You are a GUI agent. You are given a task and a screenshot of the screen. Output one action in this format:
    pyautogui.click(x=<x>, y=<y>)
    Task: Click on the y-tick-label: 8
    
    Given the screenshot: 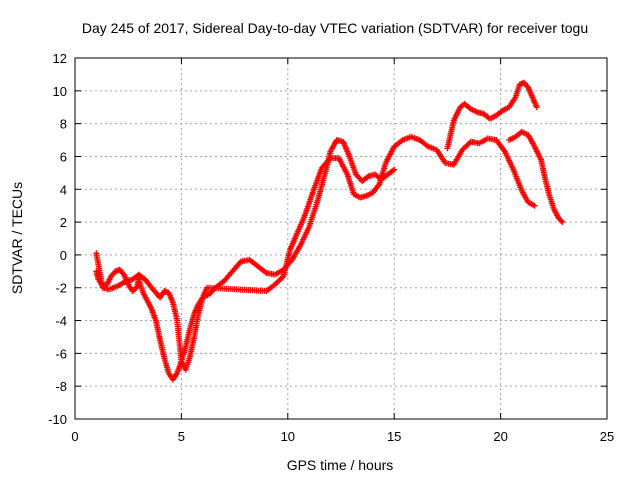 What is the action you would take?
    pyautogui.click(x=63, y=124)
    